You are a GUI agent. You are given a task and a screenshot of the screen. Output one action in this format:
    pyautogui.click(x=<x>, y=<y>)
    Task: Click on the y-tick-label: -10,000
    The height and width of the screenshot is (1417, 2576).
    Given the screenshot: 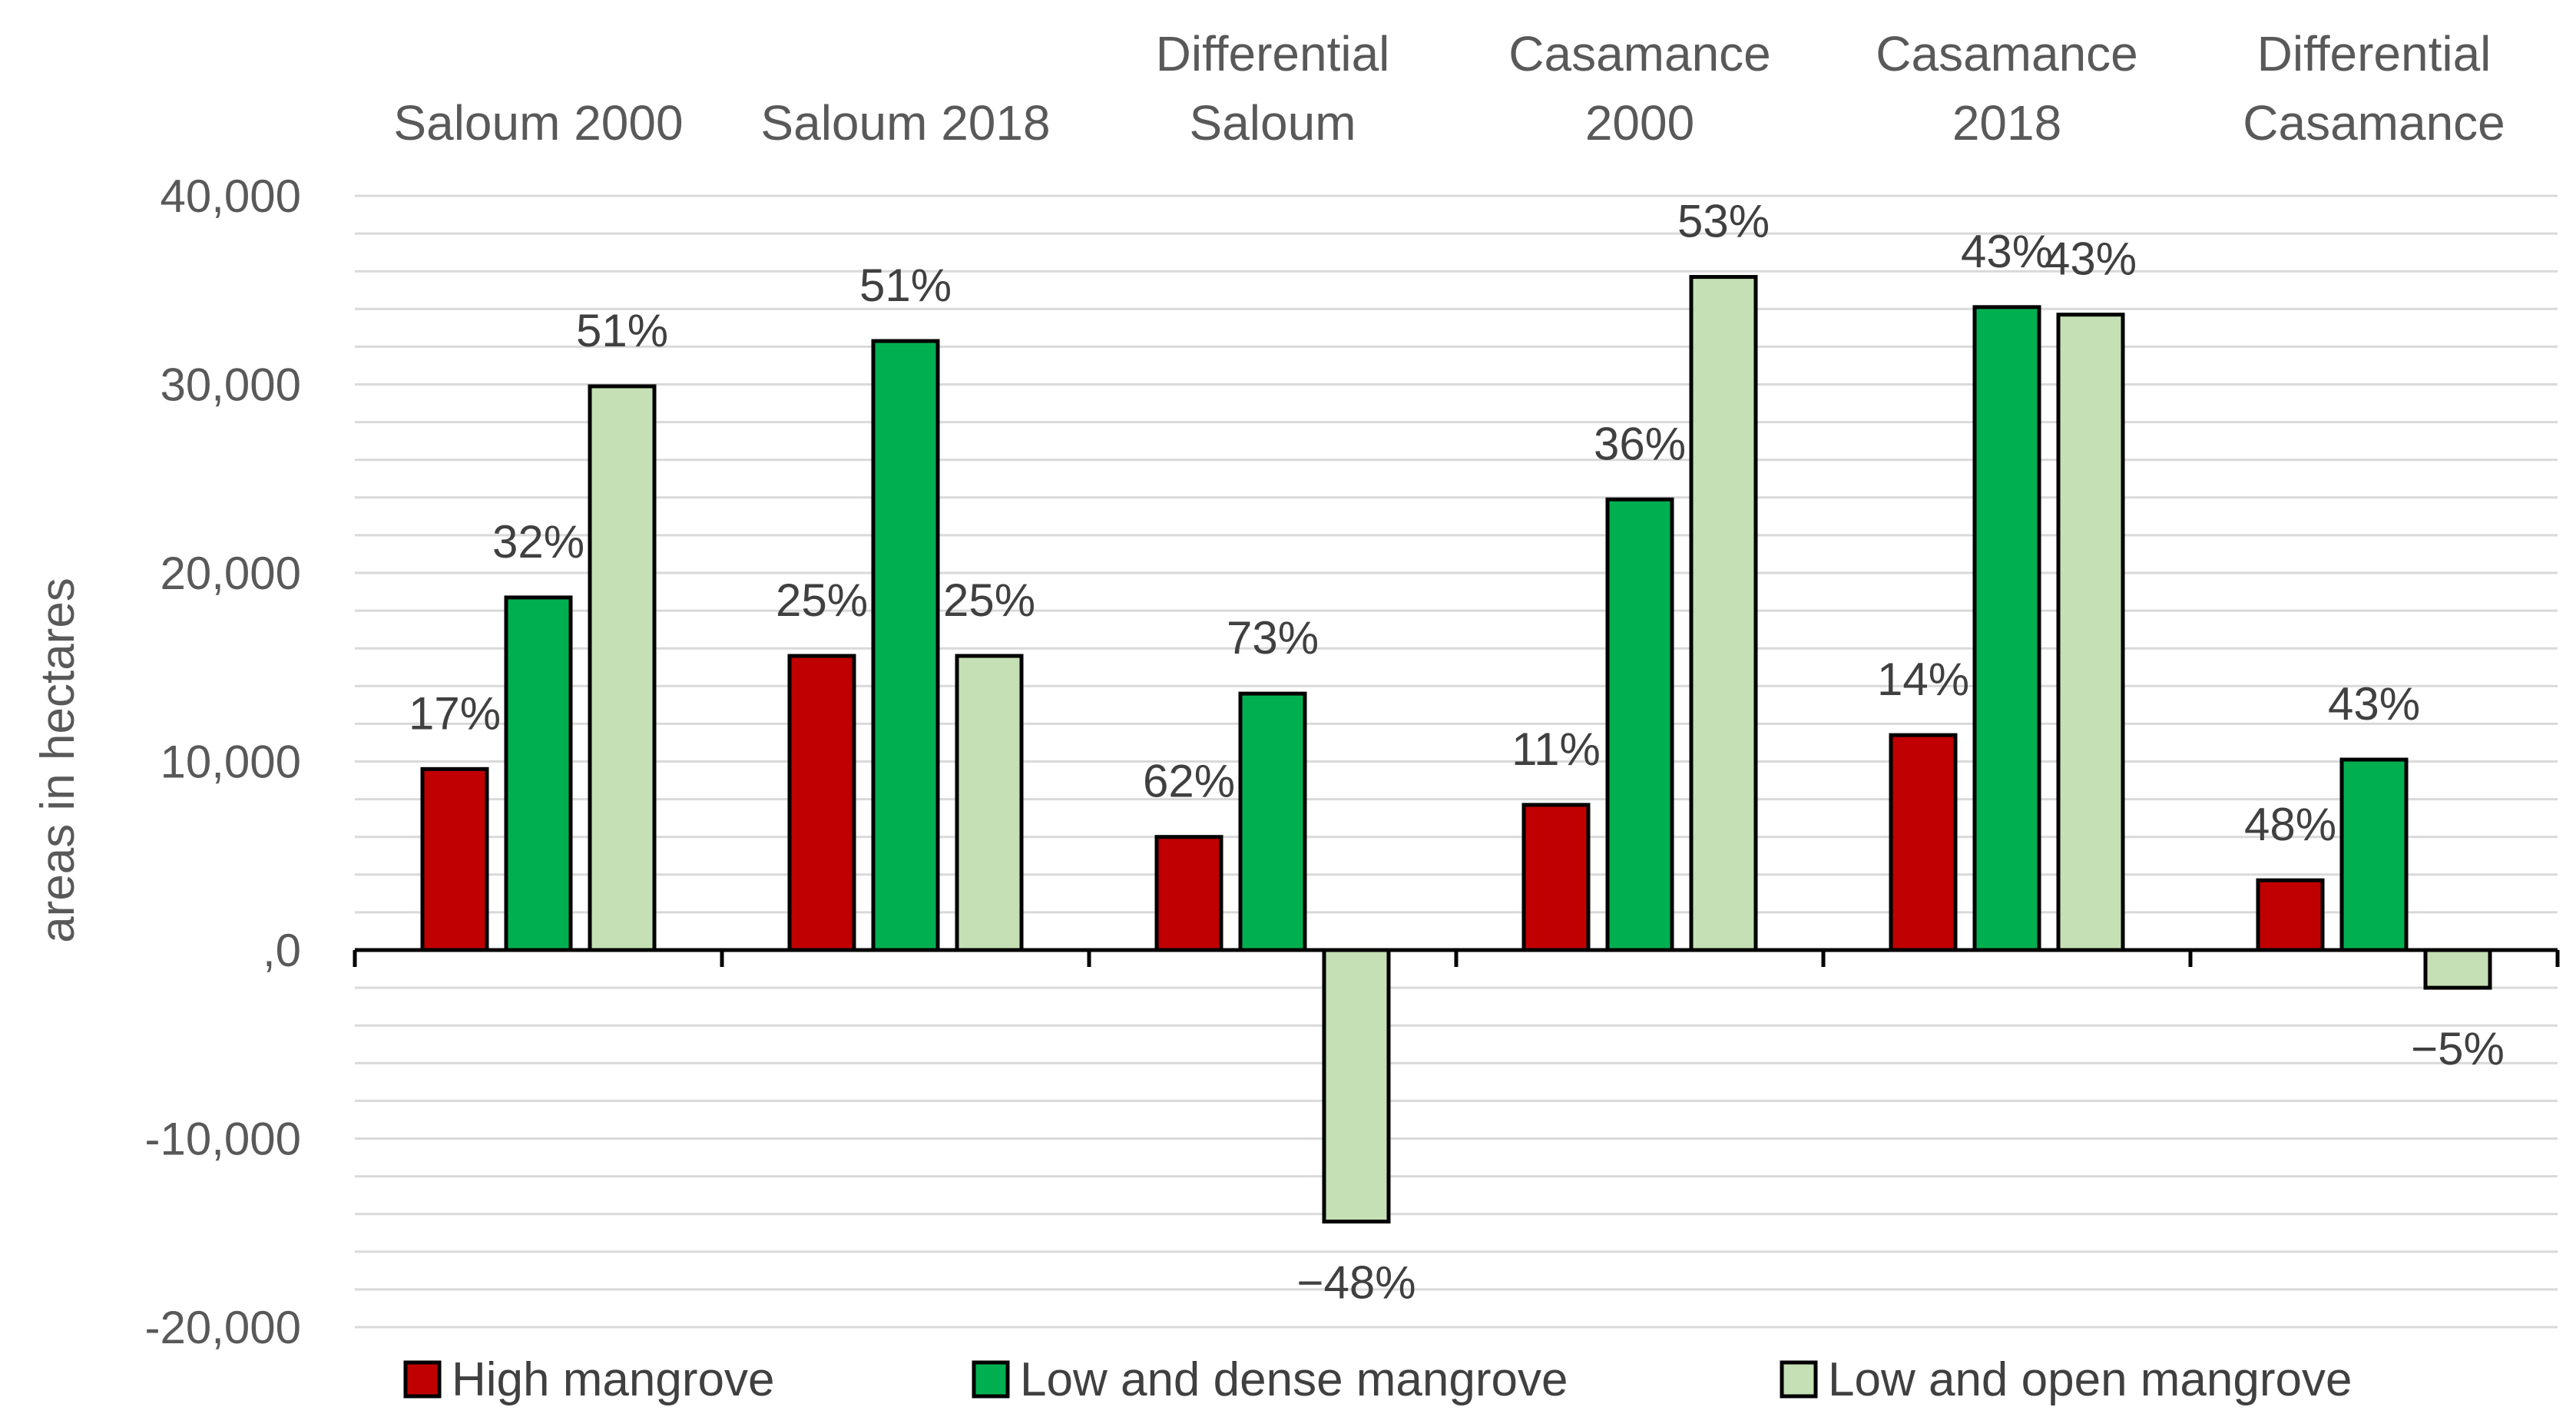 What is the action you would take?
    pyautogui.click(x=224, y=1139)
    